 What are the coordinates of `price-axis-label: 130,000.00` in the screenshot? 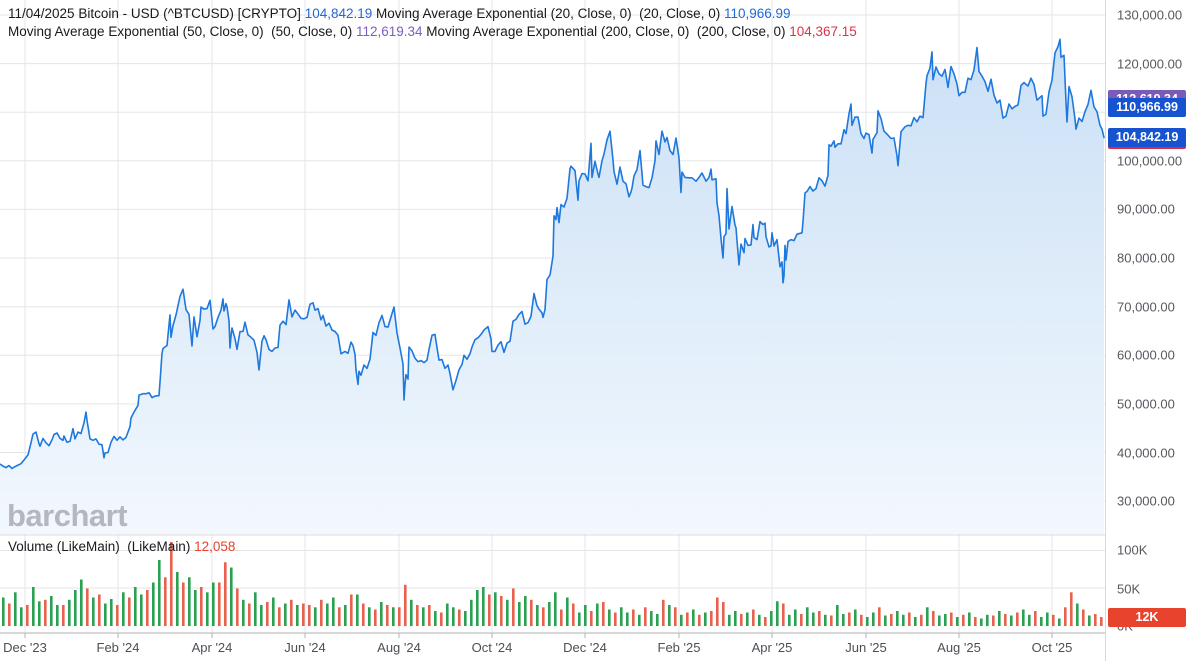 It's located at (1150, 15).